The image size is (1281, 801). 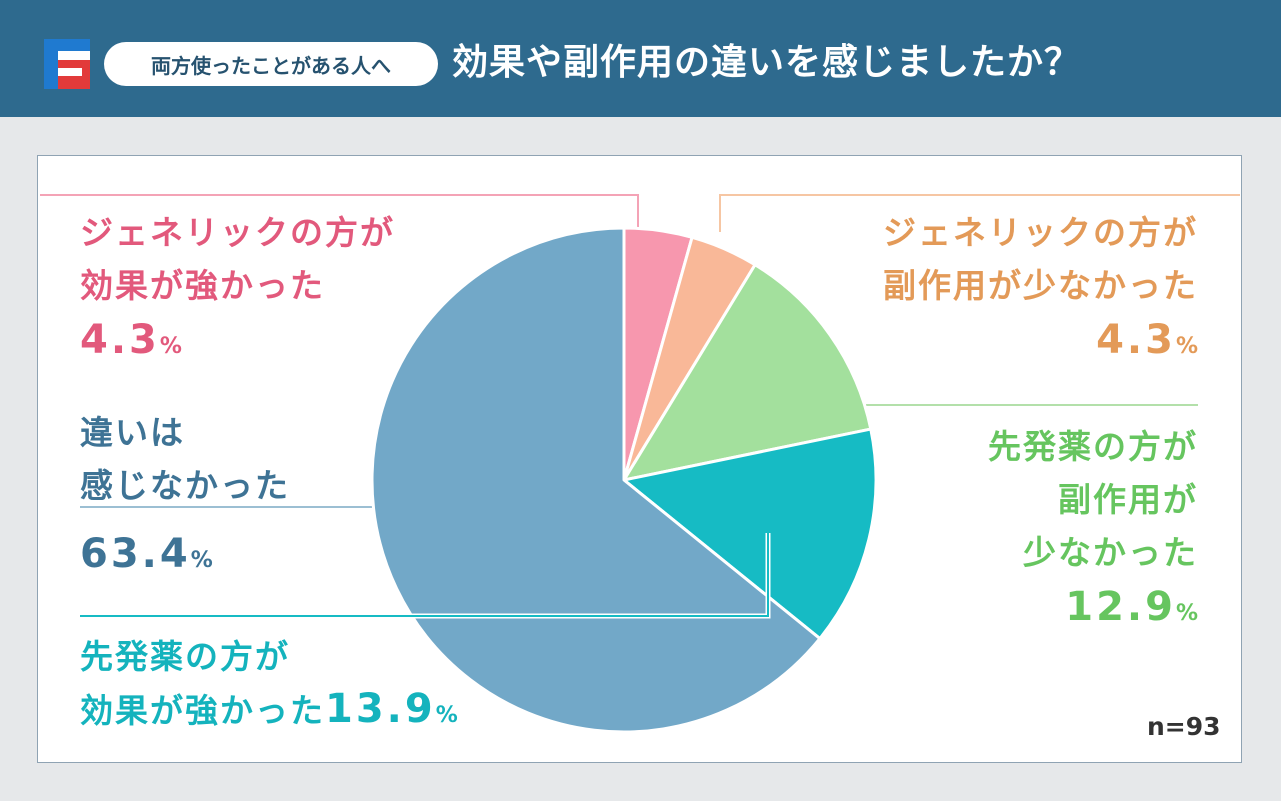 I want to click on label-line: 違いは, so click(x=132, y=432).